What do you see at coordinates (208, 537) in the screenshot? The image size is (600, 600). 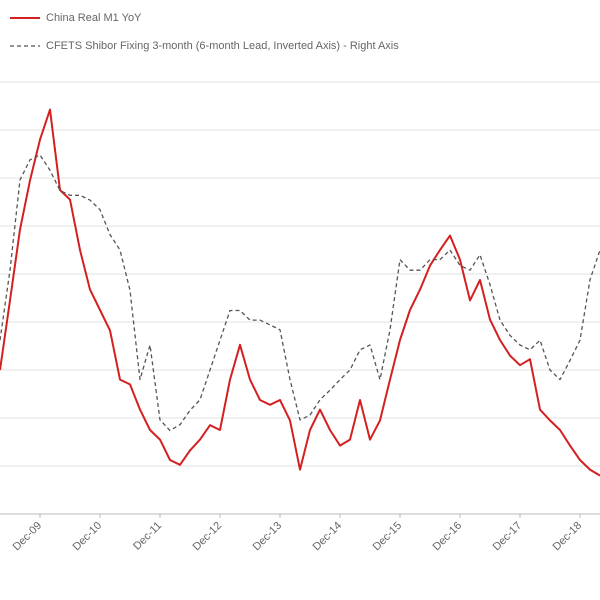 I see `x-tick-label: Dec-12` at bounding box center [208, 537].